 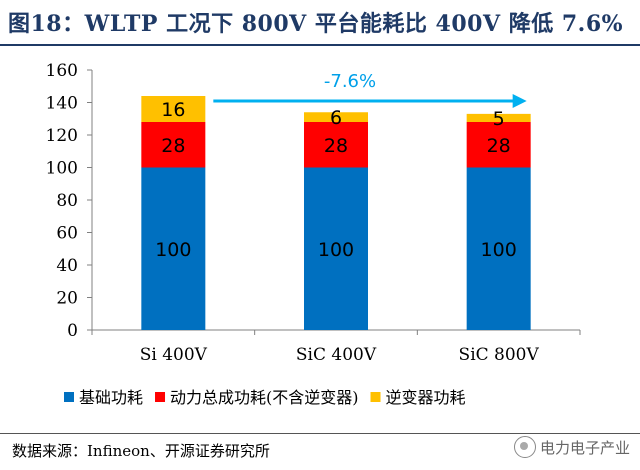 What do you see at coordinates (524, 447) in the screenshot?
I see `wechat-icon` at bounding box center [524, 447].